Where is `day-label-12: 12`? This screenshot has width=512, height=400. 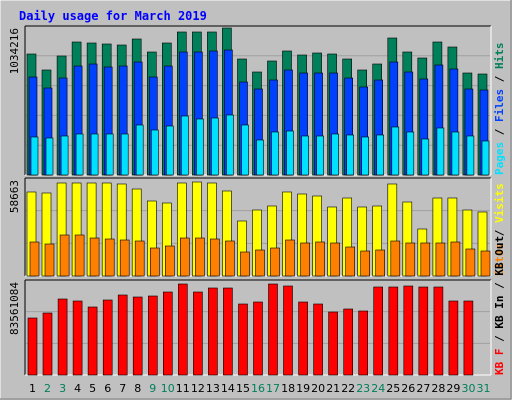
day-label-12: 12 is located at coordinates (198, 388).